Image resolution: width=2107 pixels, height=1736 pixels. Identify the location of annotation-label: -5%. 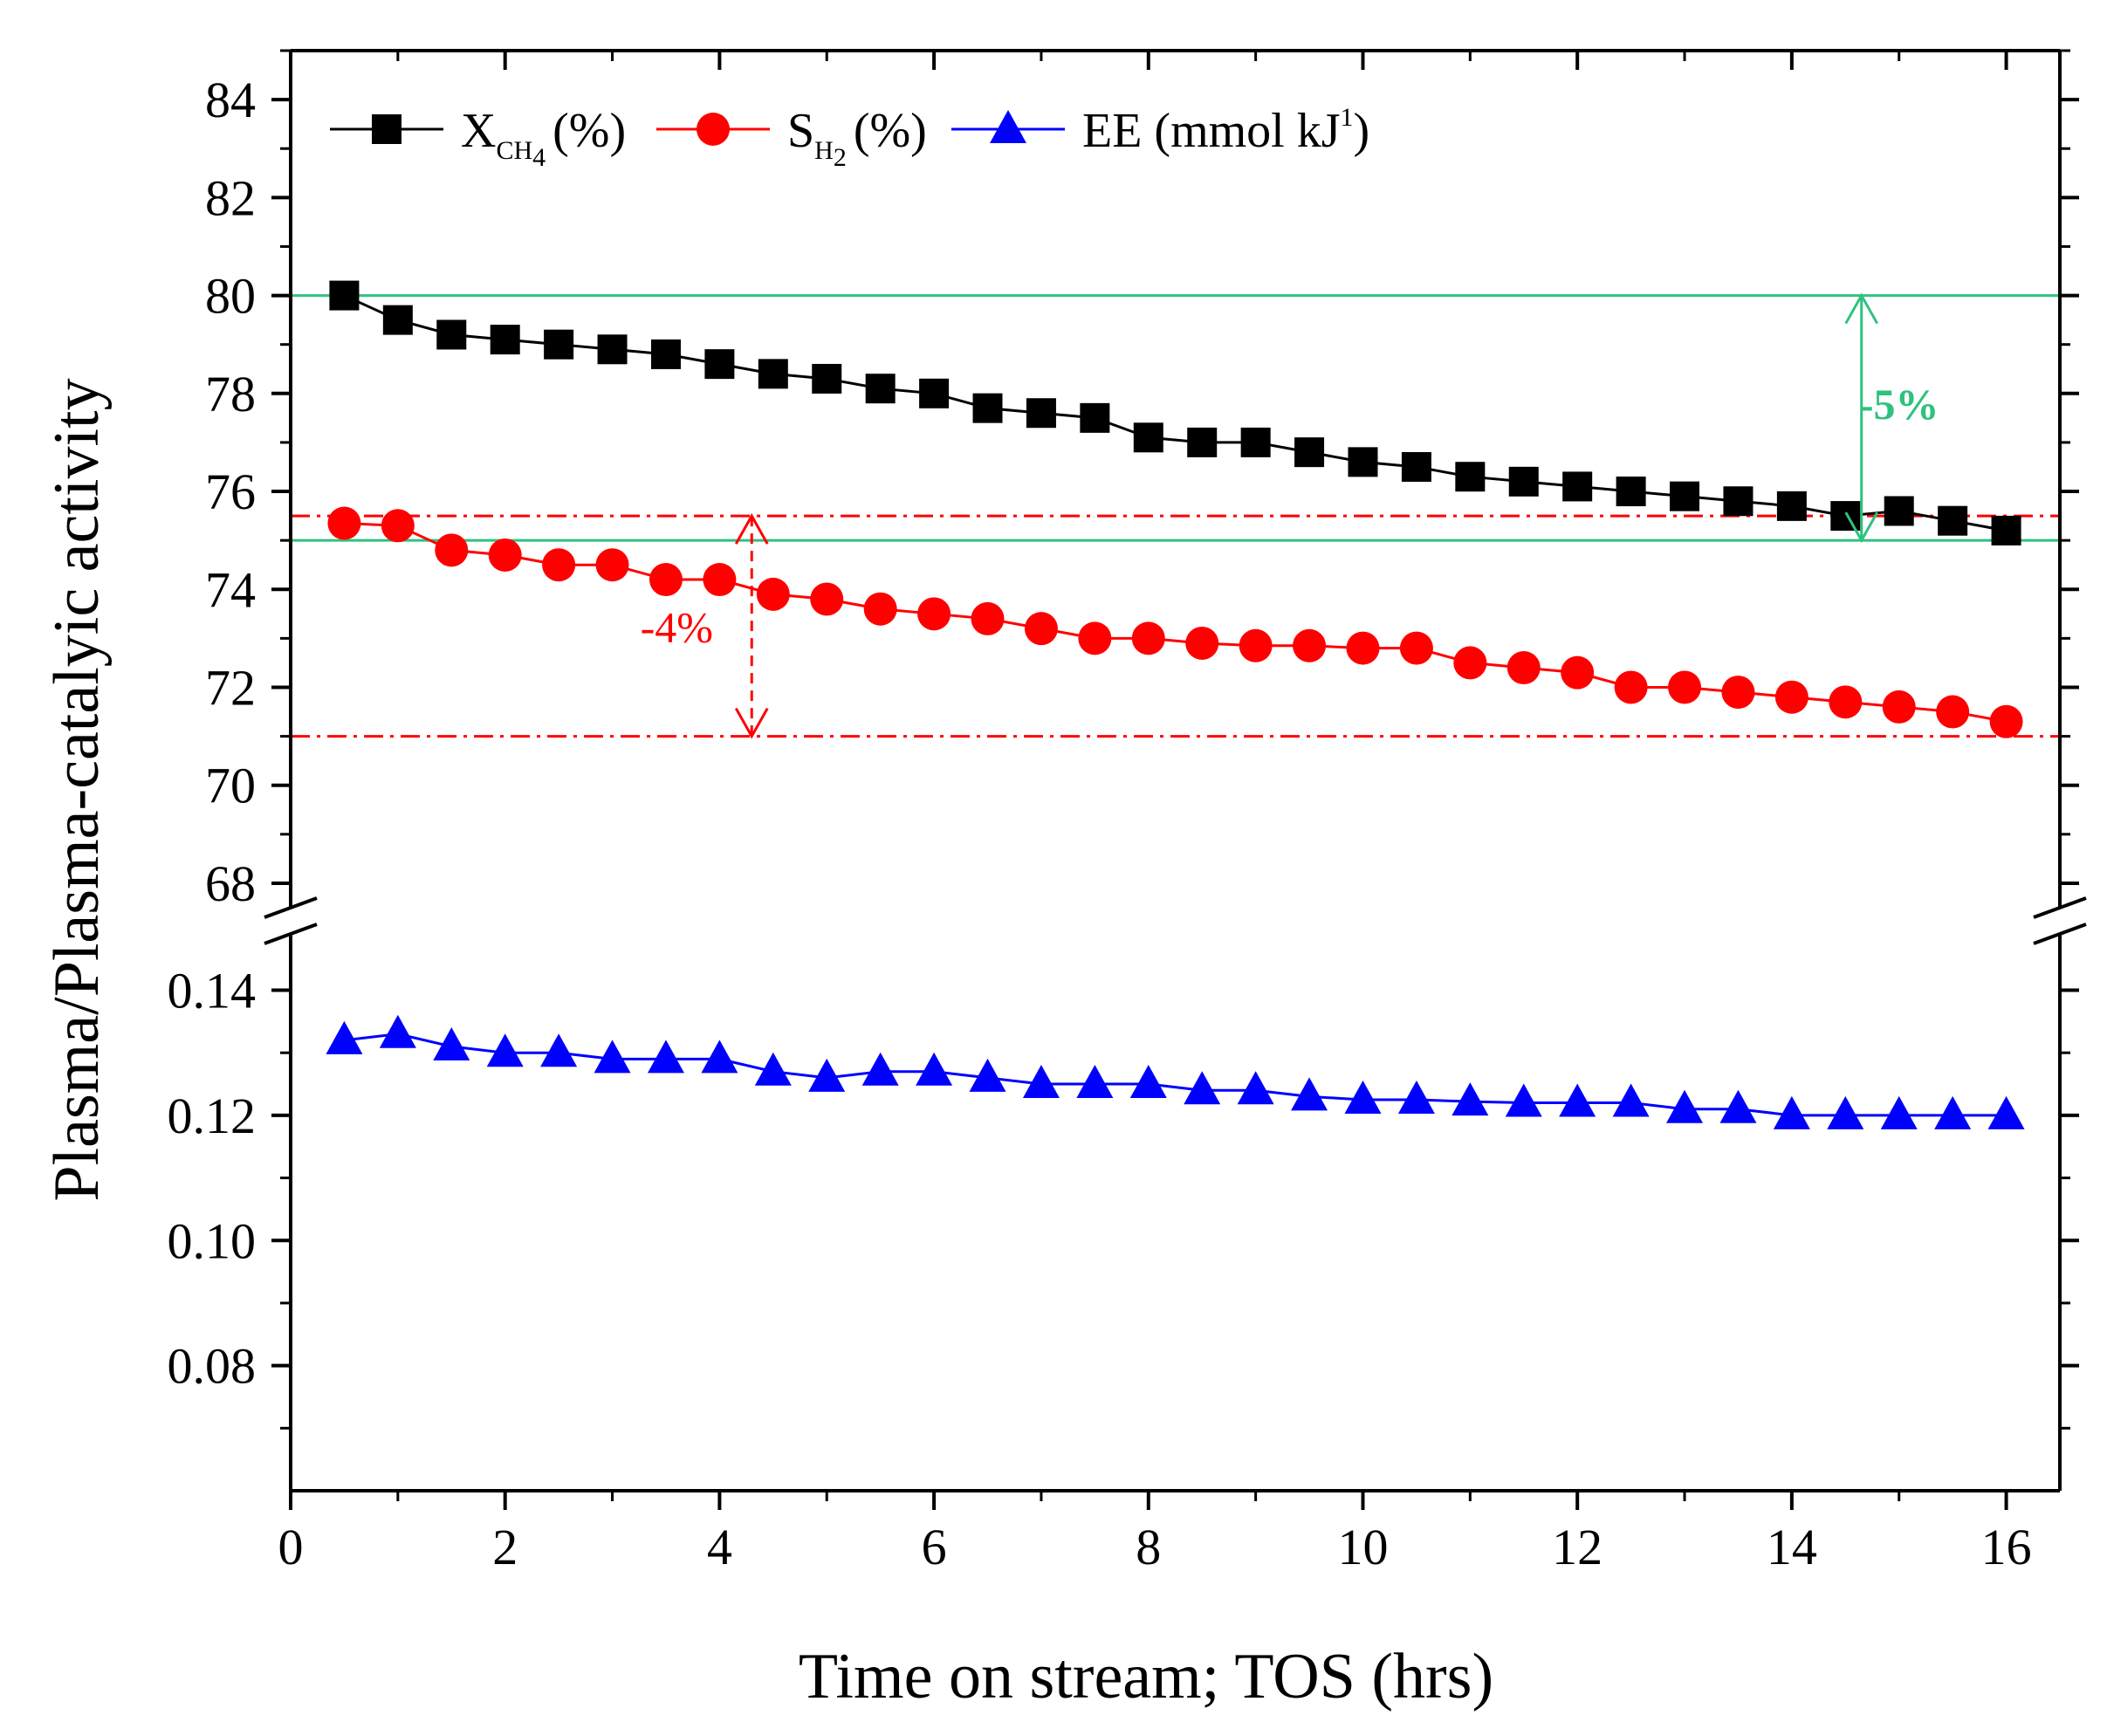
(1899, 405).